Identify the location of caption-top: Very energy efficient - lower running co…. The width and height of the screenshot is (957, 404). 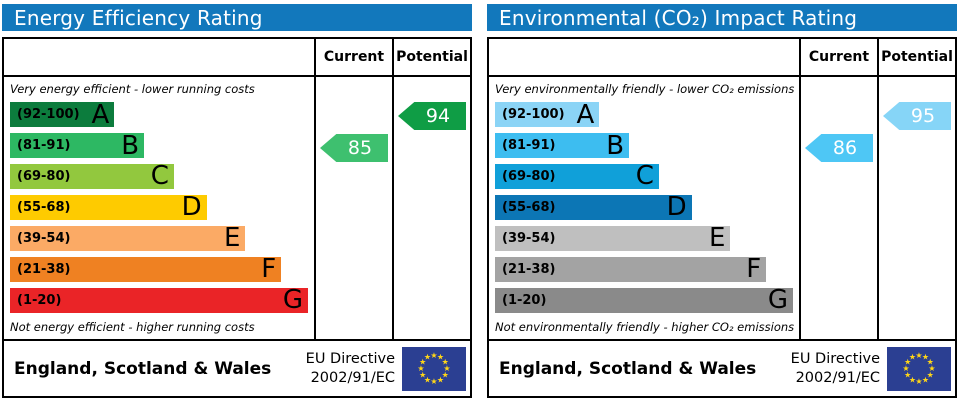
(132, 89).